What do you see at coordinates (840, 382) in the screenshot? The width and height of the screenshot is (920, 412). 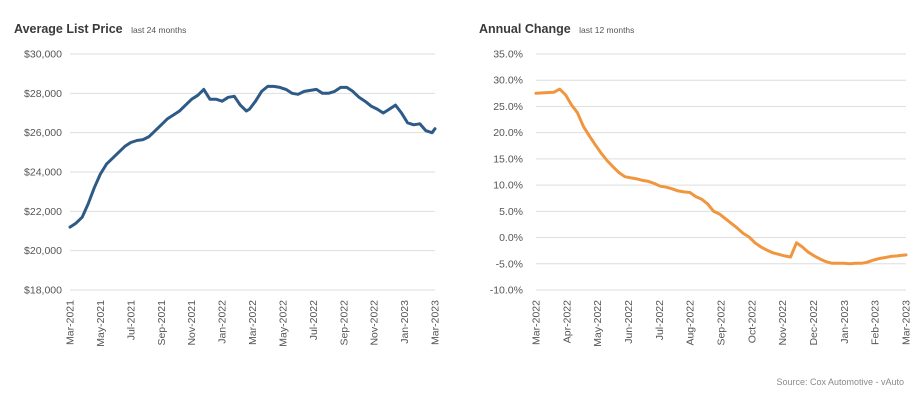 I see `source-note: Source: Cox Automotive - vAuto` at bounding box center [840, 382].